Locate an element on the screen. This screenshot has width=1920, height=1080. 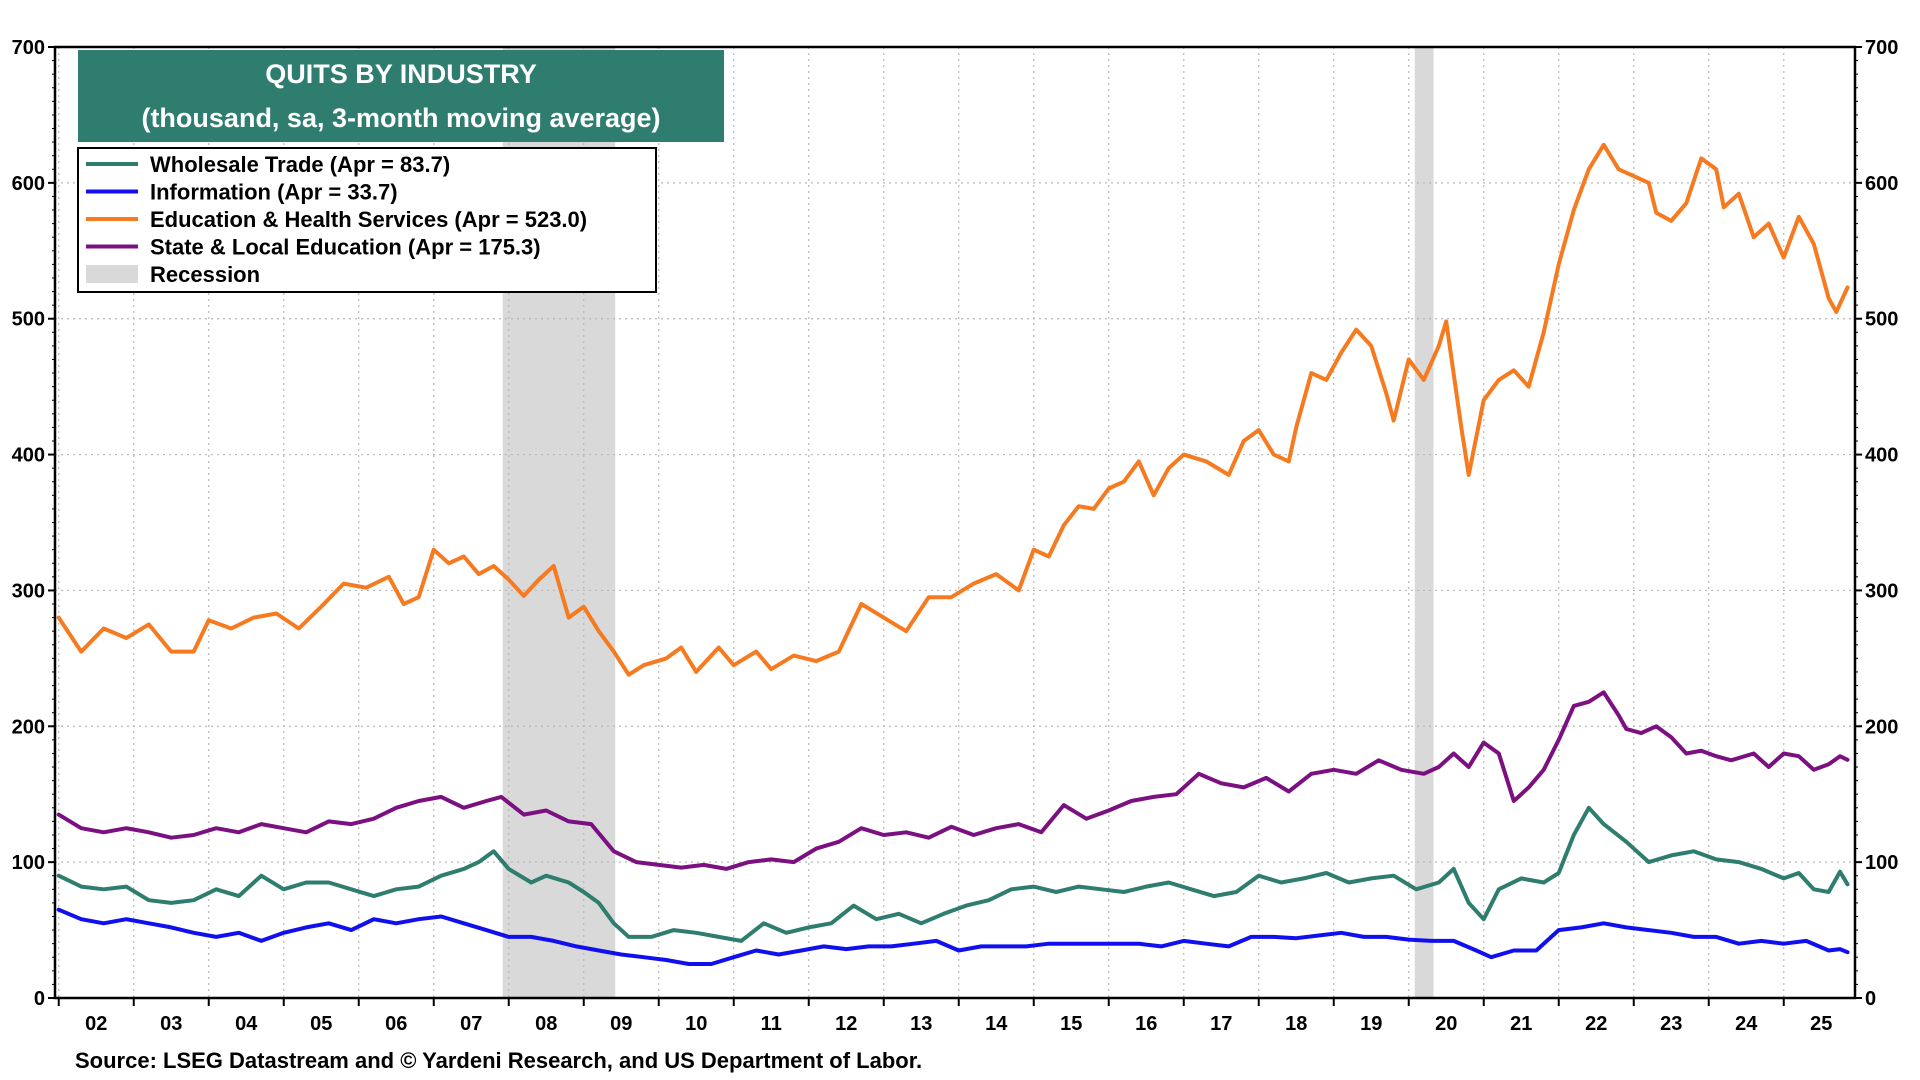
x-tick-label: 23 is located at coordinates (1671, 1024).